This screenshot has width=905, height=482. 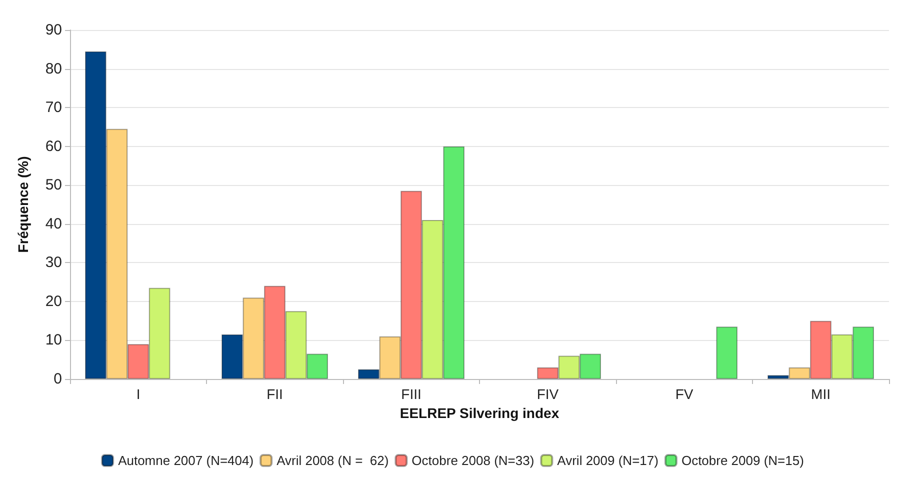 I want to click on y-tick-label: 60, so click(x=53, y=146).